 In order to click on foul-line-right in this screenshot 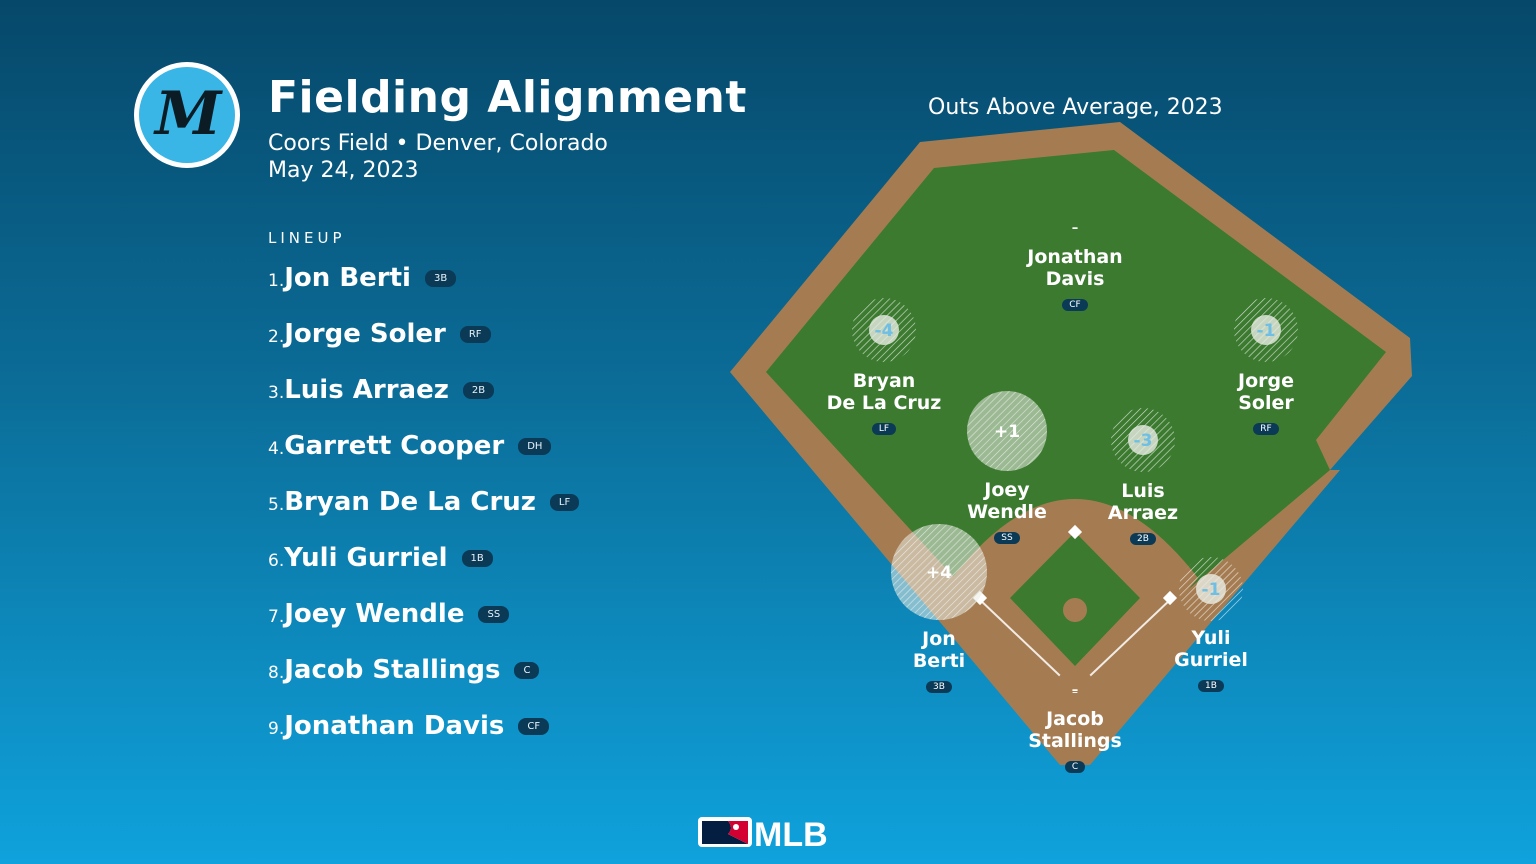, I will do `click(1123, 644)`.